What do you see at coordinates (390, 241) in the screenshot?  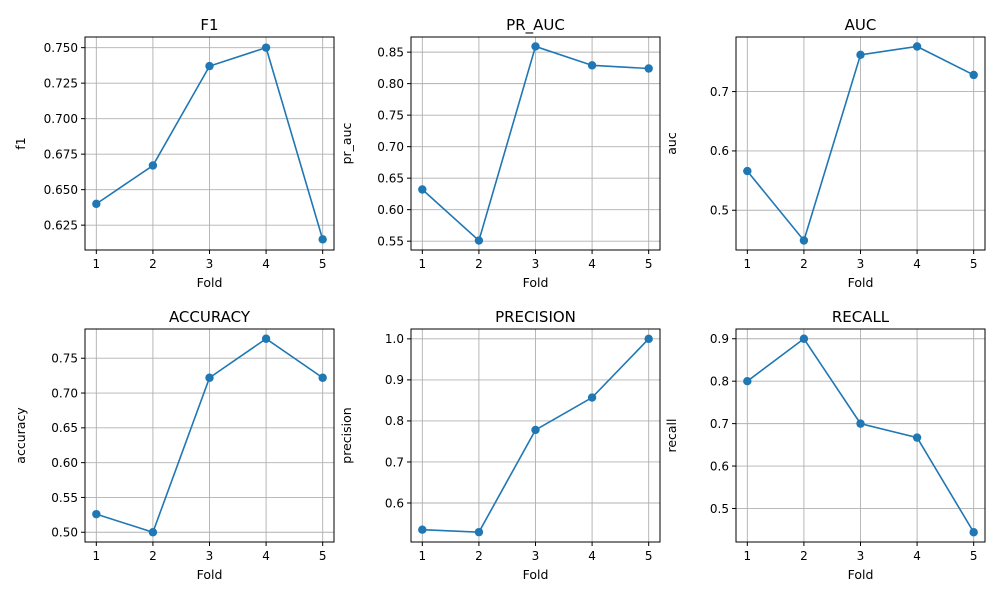 I see `pr_auc-y-tick-label: 0.55` at bounding box center [390, 241].